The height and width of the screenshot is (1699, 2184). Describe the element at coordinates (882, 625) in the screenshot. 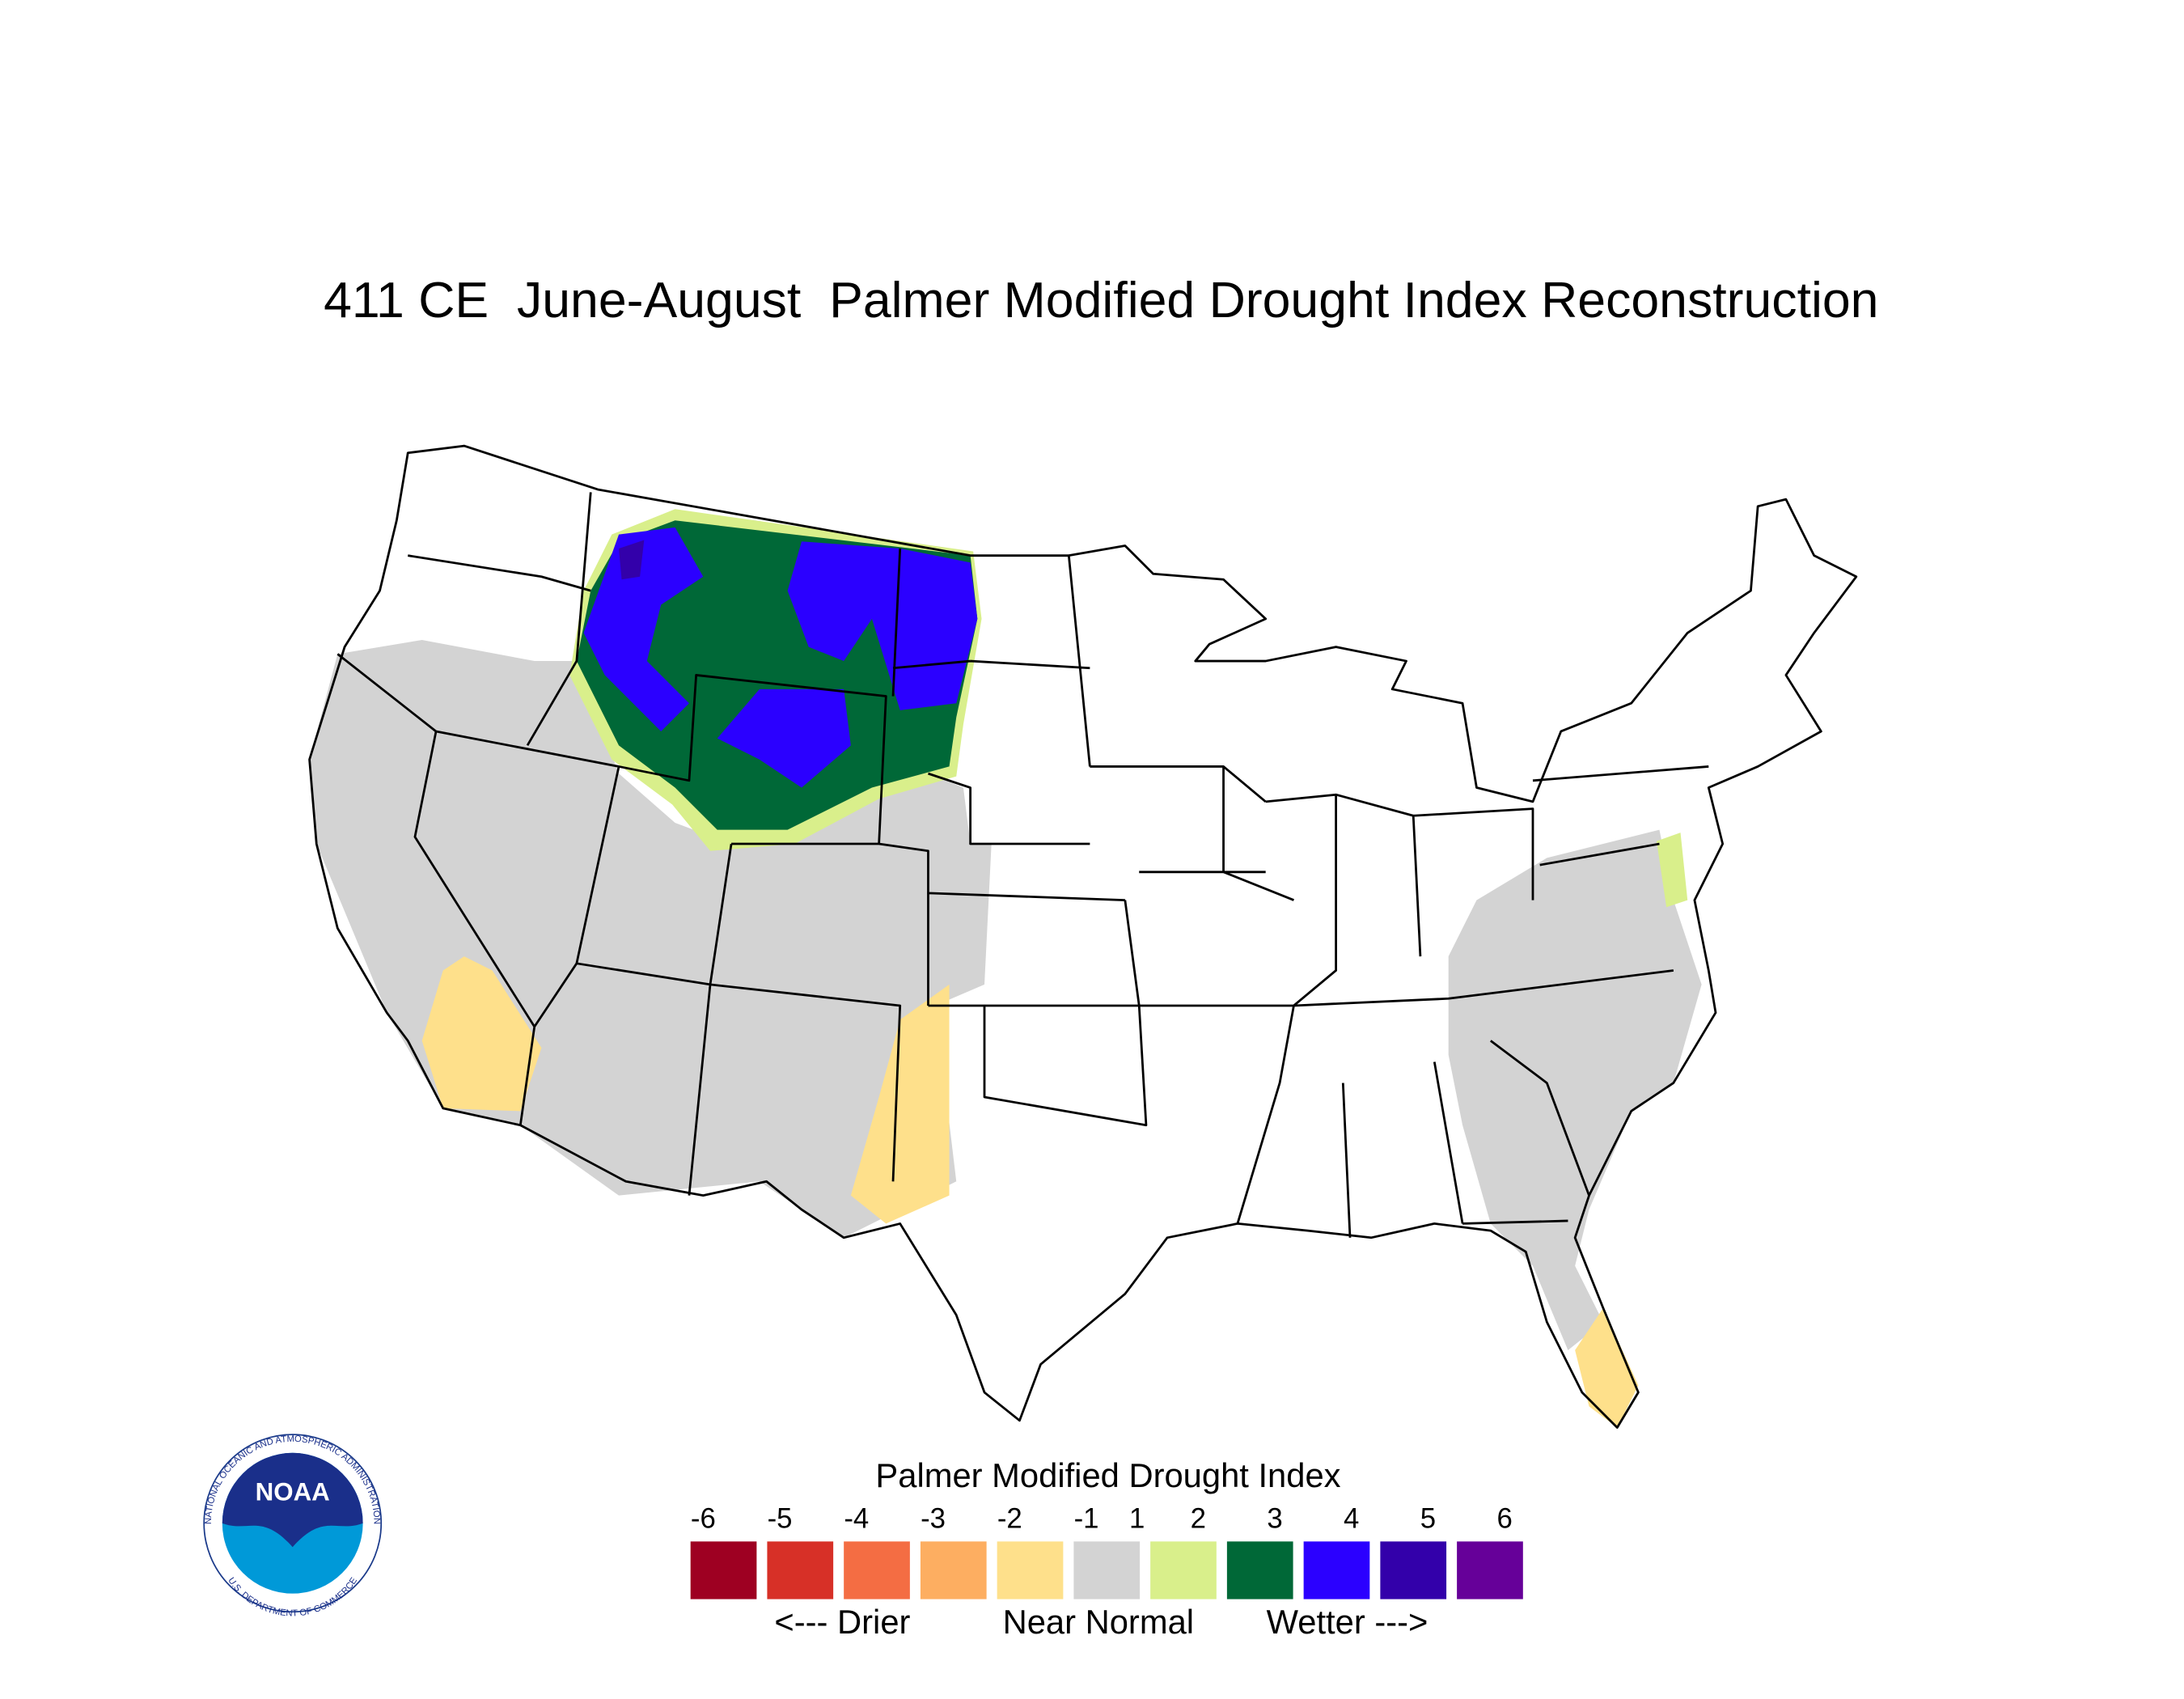

I see `region-very-wet-north` at that location.